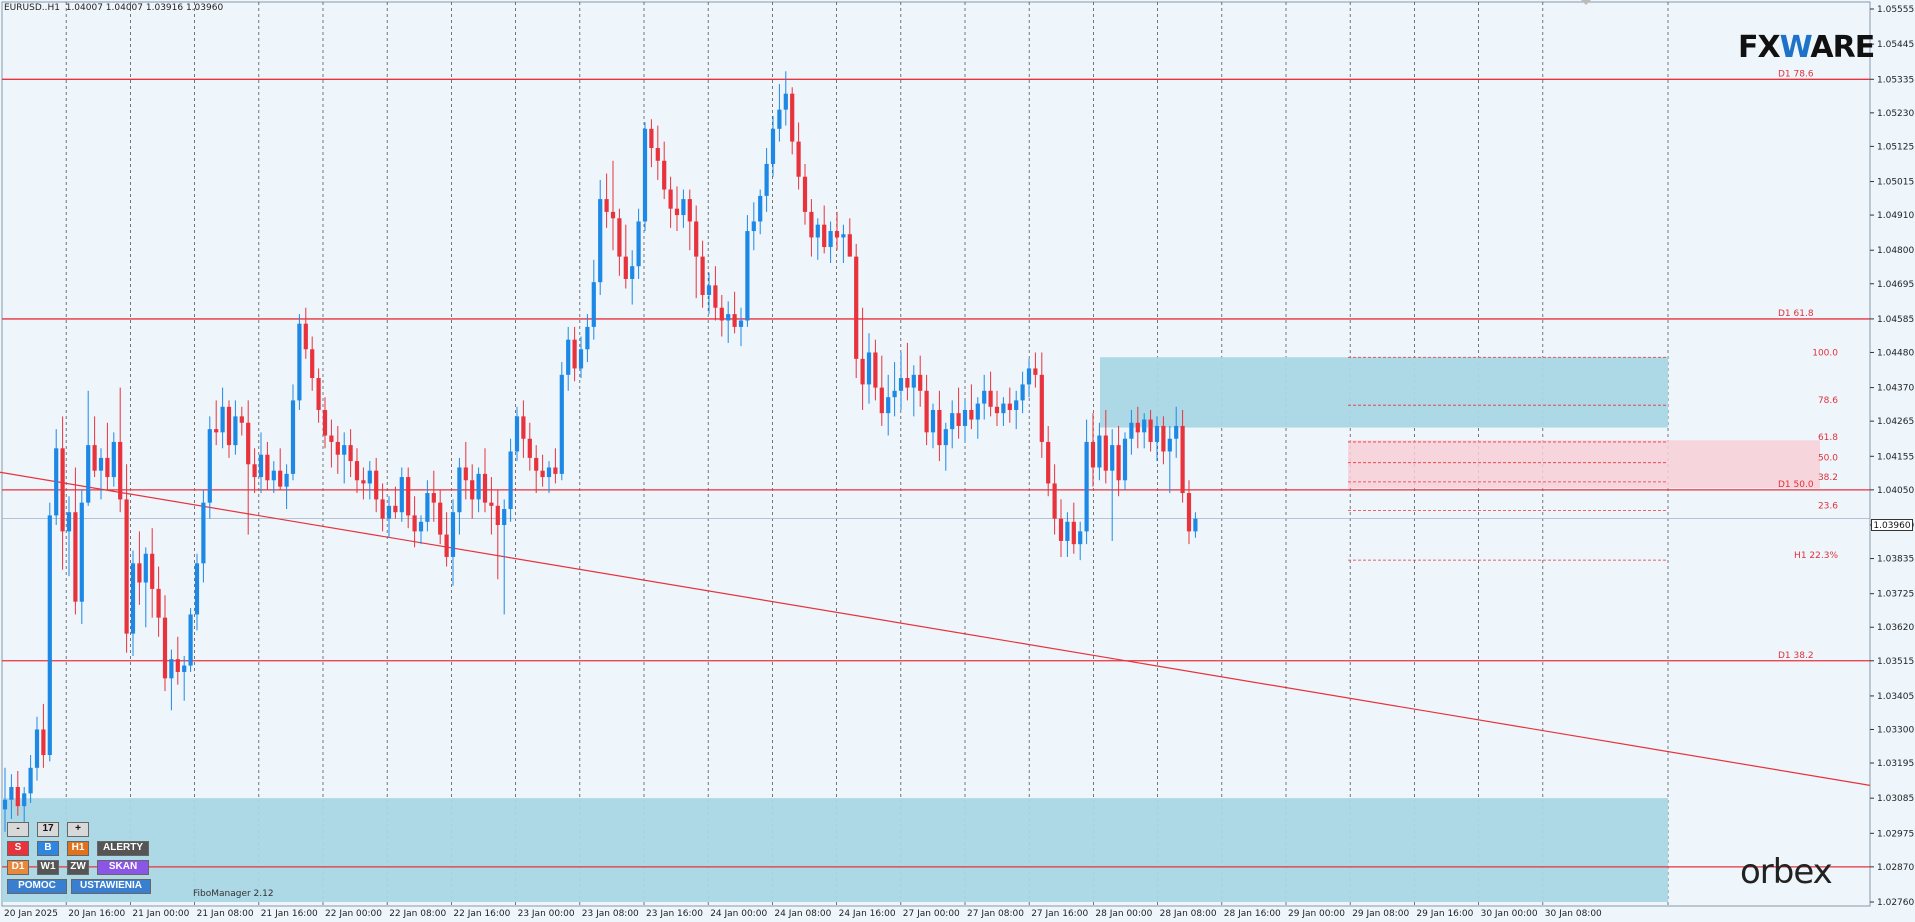 Image resolution: width=1915 pixels, height=922 pixels. I want to click on price-label: 1.04265, so click(1895, 422).